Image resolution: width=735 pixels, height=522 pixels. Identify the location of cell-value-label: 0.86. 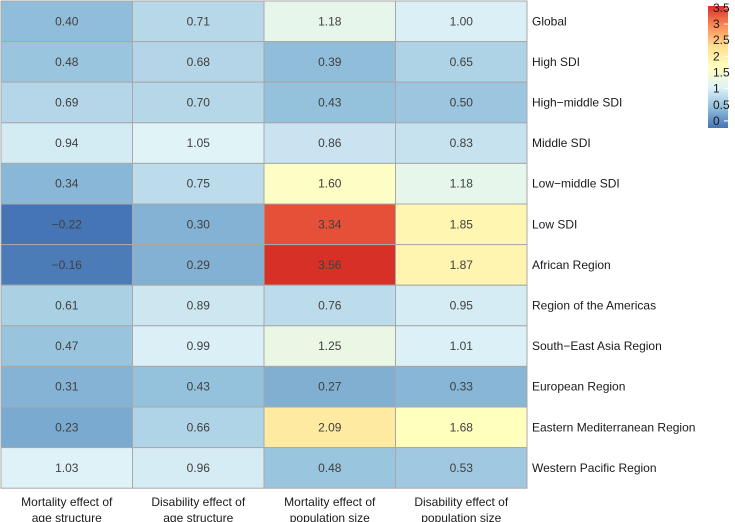
(330, 143).